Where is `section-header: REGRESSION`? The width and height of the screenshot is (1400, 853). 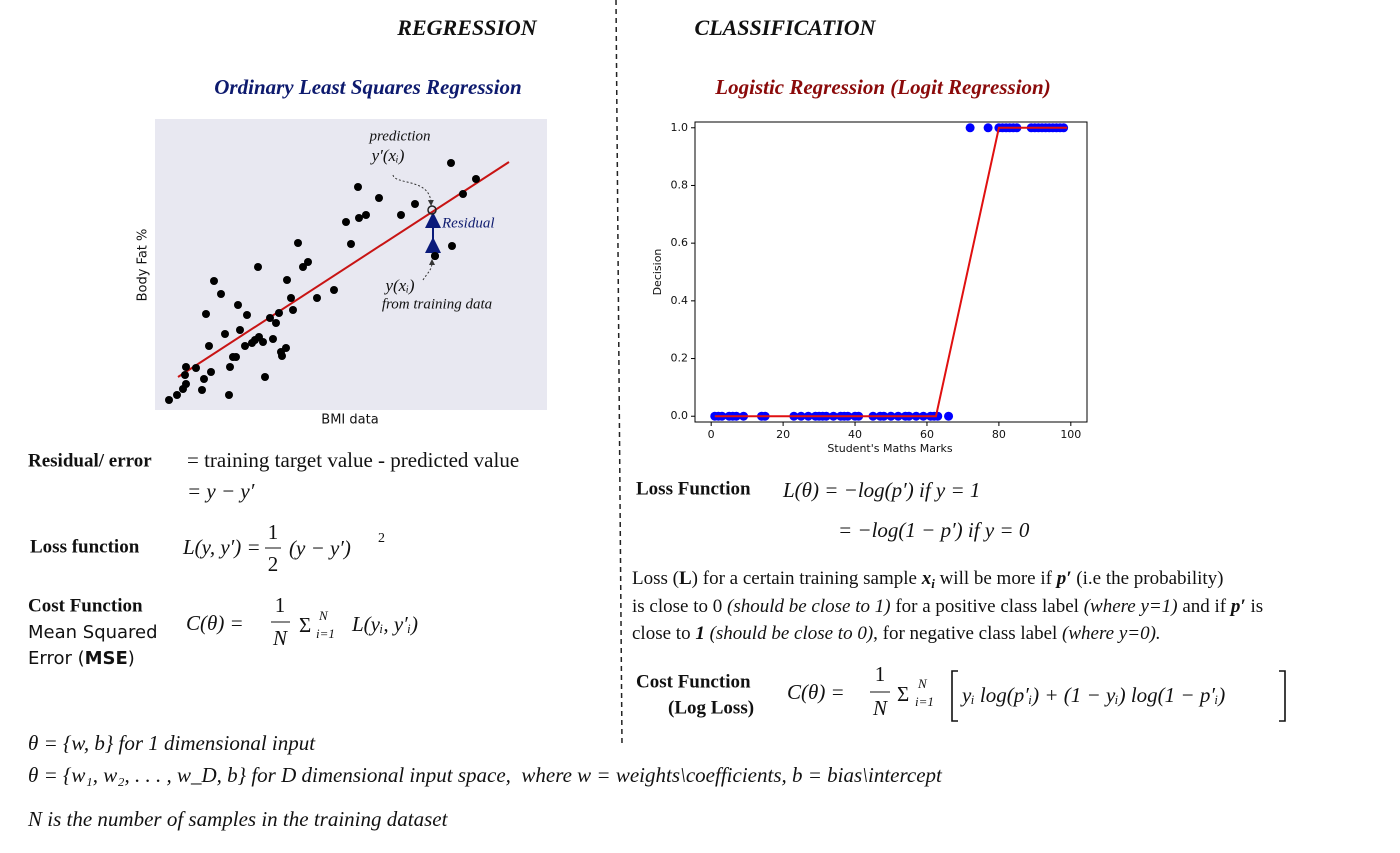 section-header: REGRESSION is located at coordinates (467, 27).